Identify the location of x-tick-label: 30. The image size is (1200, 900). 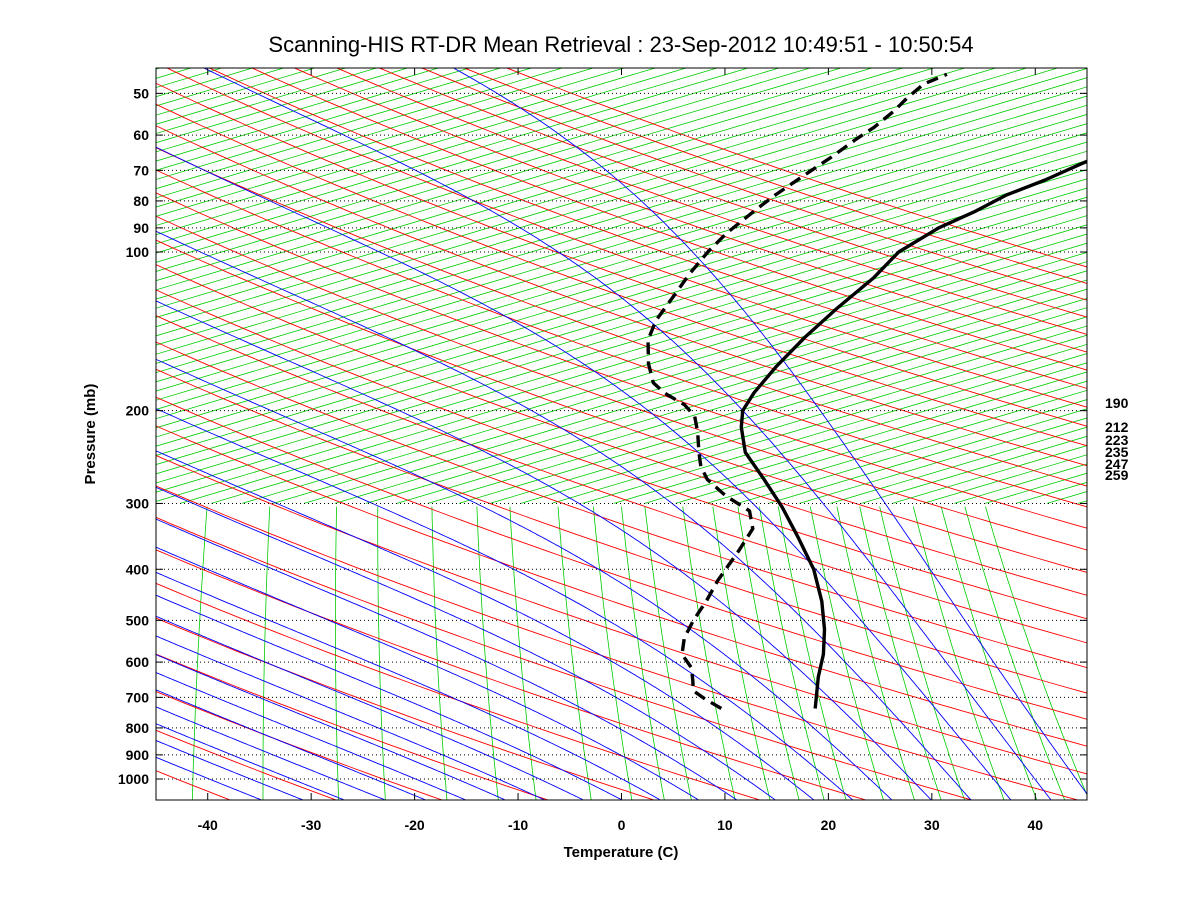
(932, 825).